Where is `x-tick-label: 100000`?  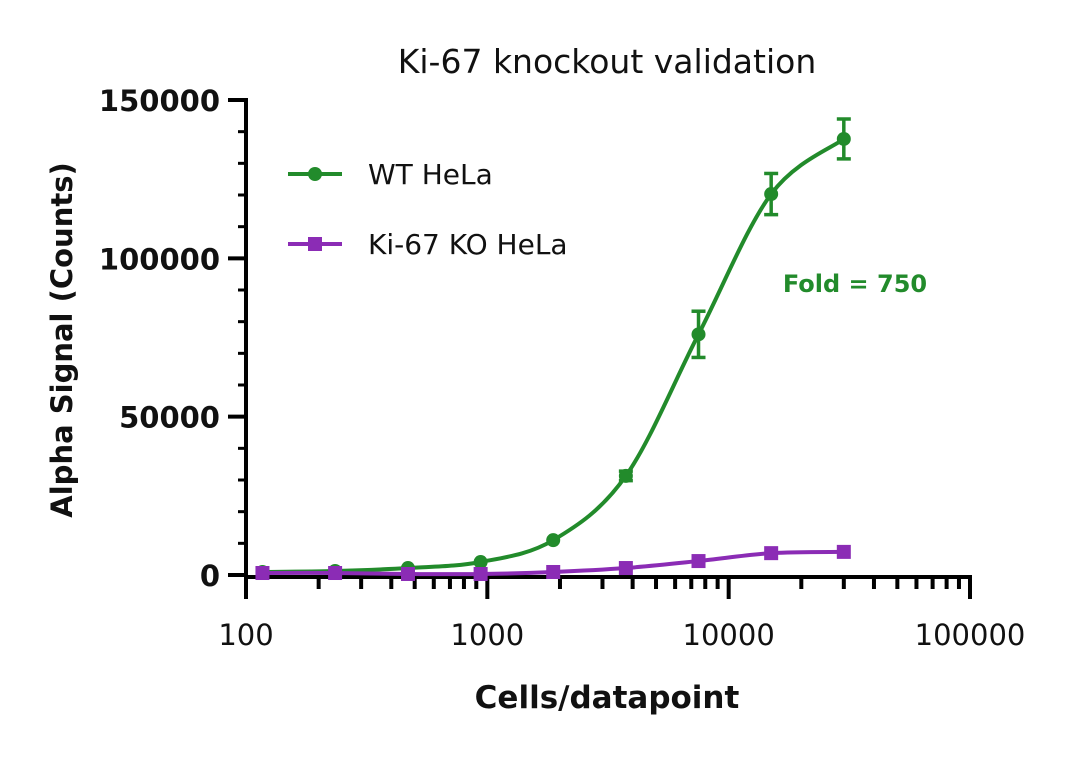
x-tick-label: 100000 is located at coordinates (970, 635).